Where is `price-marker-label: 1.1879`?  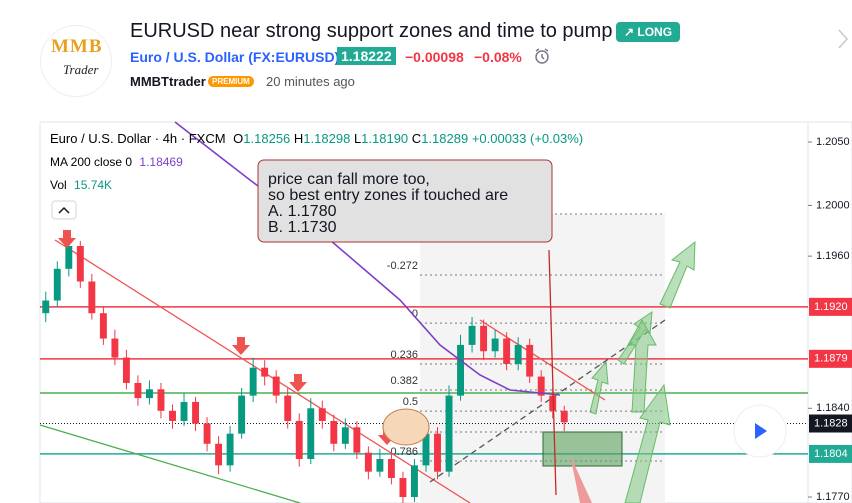 price-marker-label: 1.1879 is located at coordinates (831, 359).